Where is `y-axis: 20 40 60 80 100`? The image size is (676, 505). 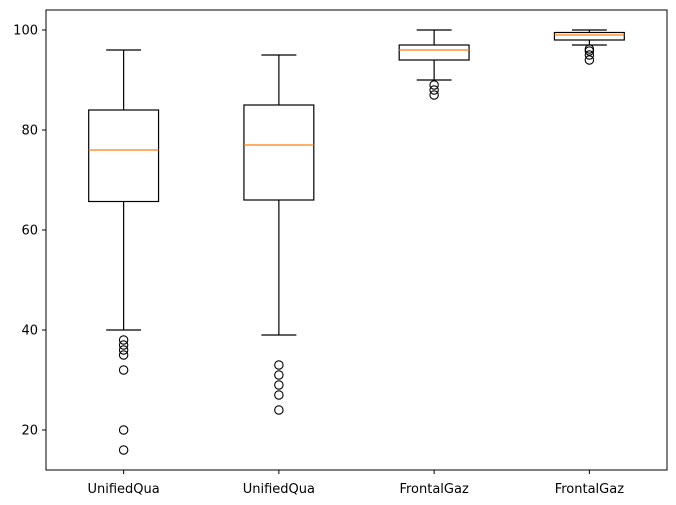 y-axis: 20 40 60 80 100 is located at coordinates (29, 231).